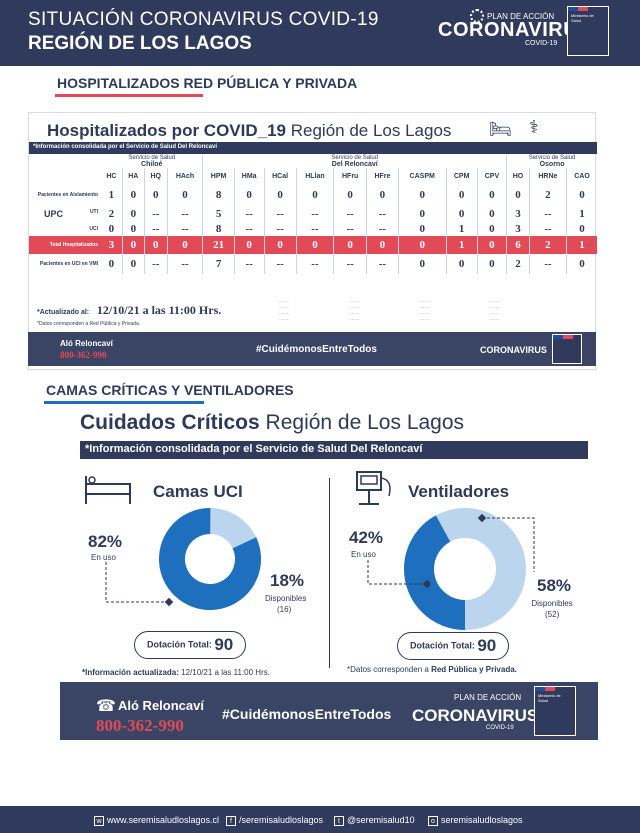 The height and width of the screenshot is (833, 640). Describe the element at coordinates (373, 488) in the screenshot. I see `ventilator-icon` at that location.